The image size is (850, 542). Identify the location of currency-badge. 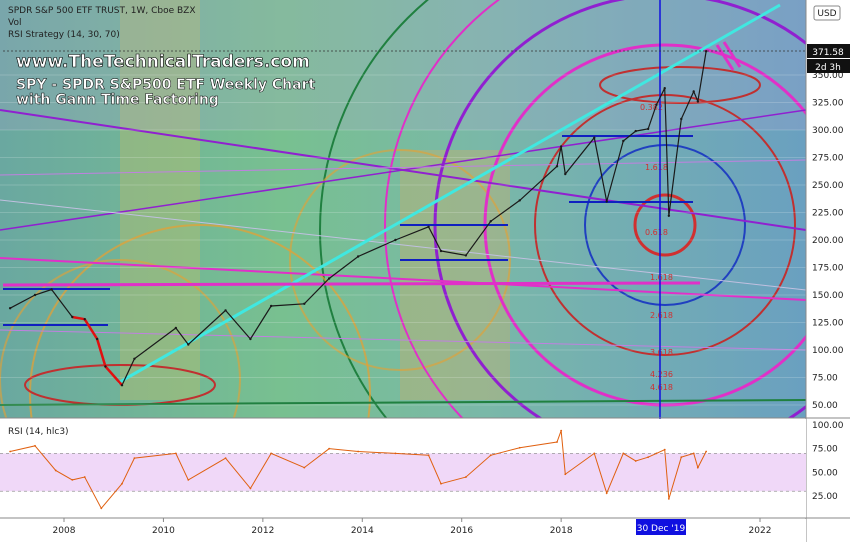
(827, 13).